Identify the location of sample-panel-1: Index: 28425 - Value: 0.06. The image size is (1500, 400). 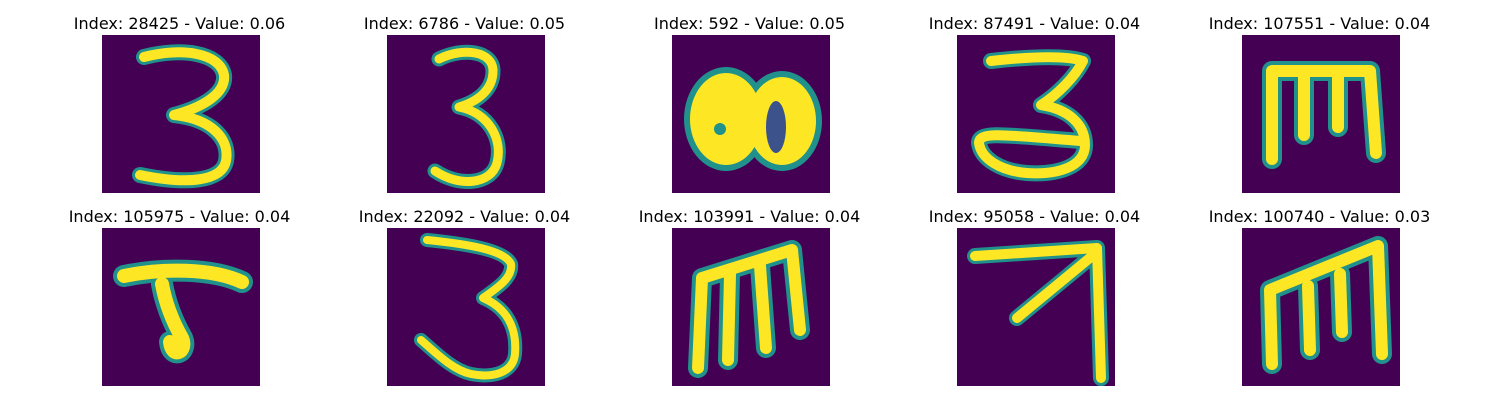
(179, 109).